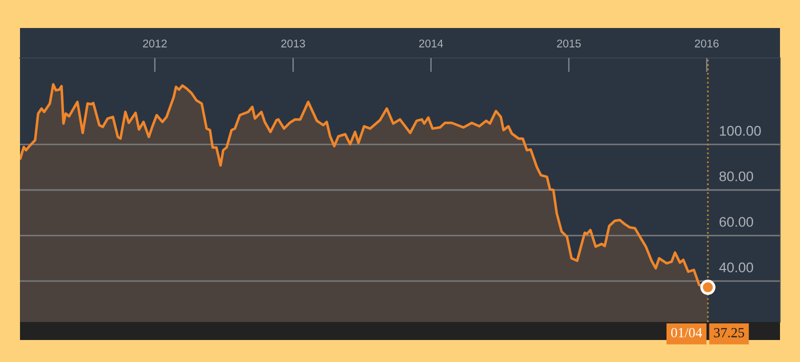  Describe the element at coordinates (737, 221) in the screenshot. I see `y-tick-label: 60.00` at that location.